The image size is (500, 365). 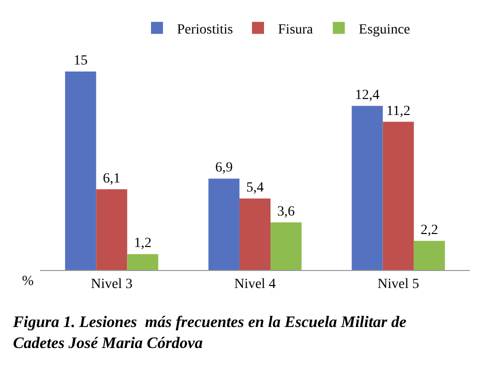 I want to click on data-label: 11,2, so click(x=398, y=111).